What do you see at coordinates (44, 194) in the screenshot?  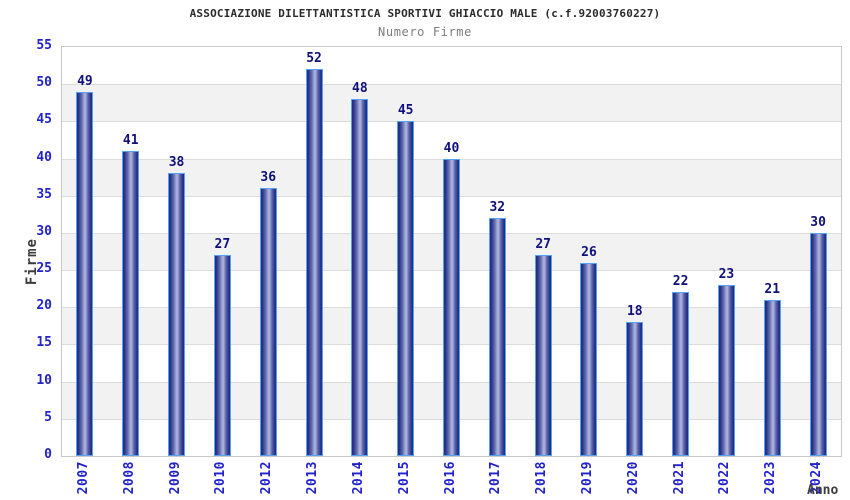 I see `y-tick-label: 35` at bounding box center [44, 194].